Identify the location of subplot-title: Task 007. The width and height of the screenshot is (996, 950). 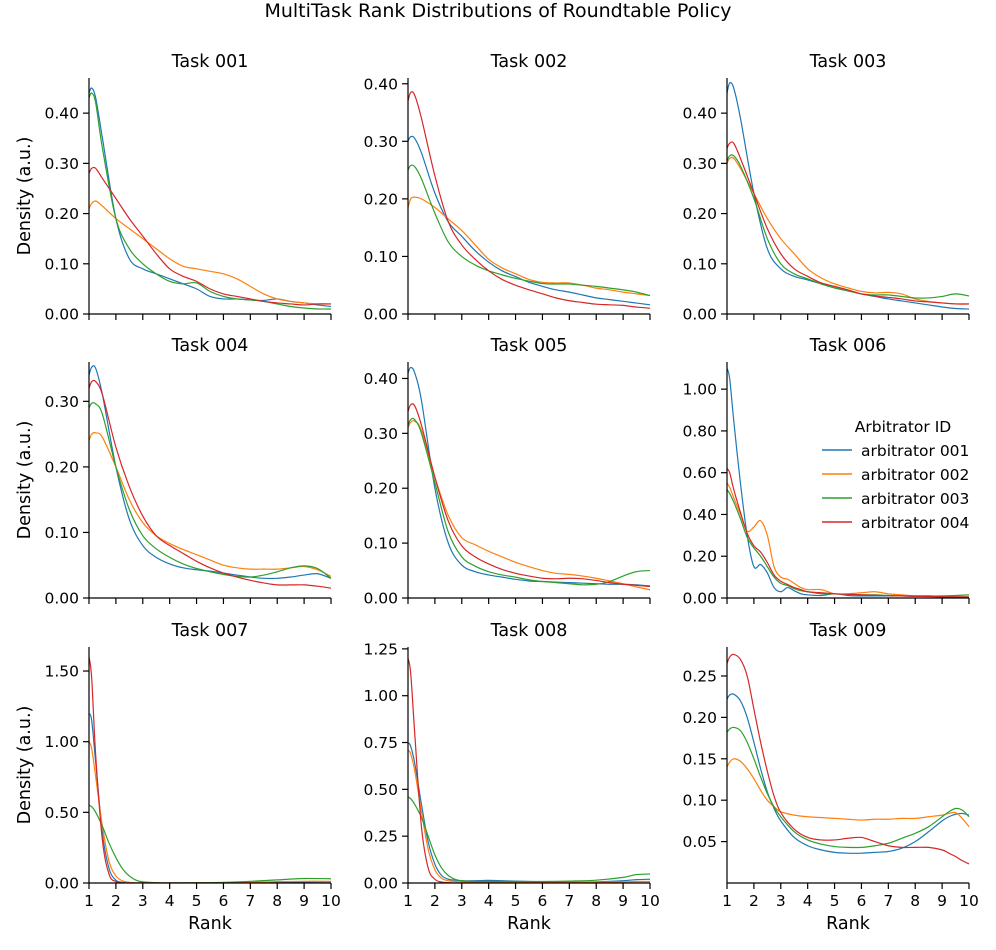
(210, 631).